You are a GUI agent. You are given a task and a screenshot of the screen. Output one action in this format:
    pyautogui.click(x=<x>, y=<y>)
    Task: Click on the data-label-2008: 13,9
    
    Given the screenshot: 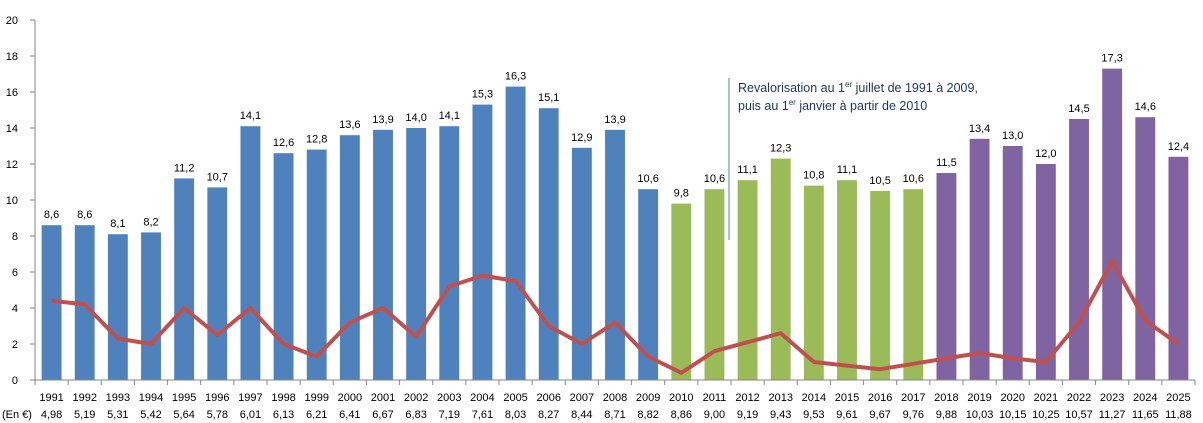 What is the action you would take?
    pyautogui.click(x=614, y=120)
    